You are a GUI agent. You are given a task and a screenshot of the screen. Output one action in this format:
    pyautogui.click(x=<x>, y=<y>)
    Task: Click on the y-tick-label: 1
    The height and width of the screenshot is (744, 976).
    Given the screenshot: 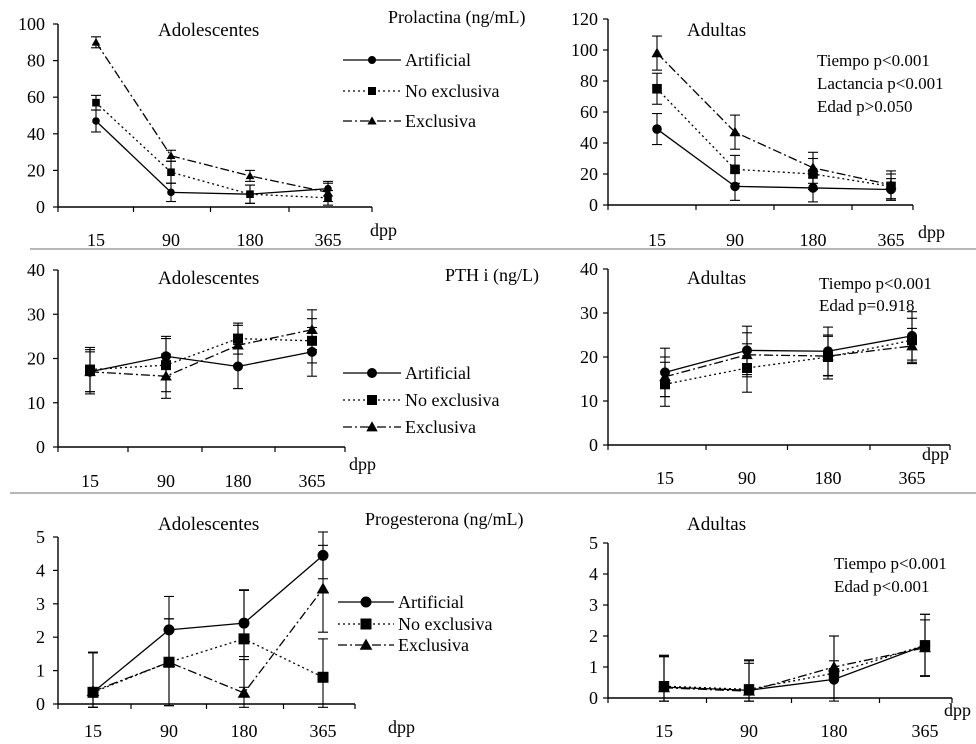 What is the action you would take?
    pyautogui.click(x=40, y=671)
    